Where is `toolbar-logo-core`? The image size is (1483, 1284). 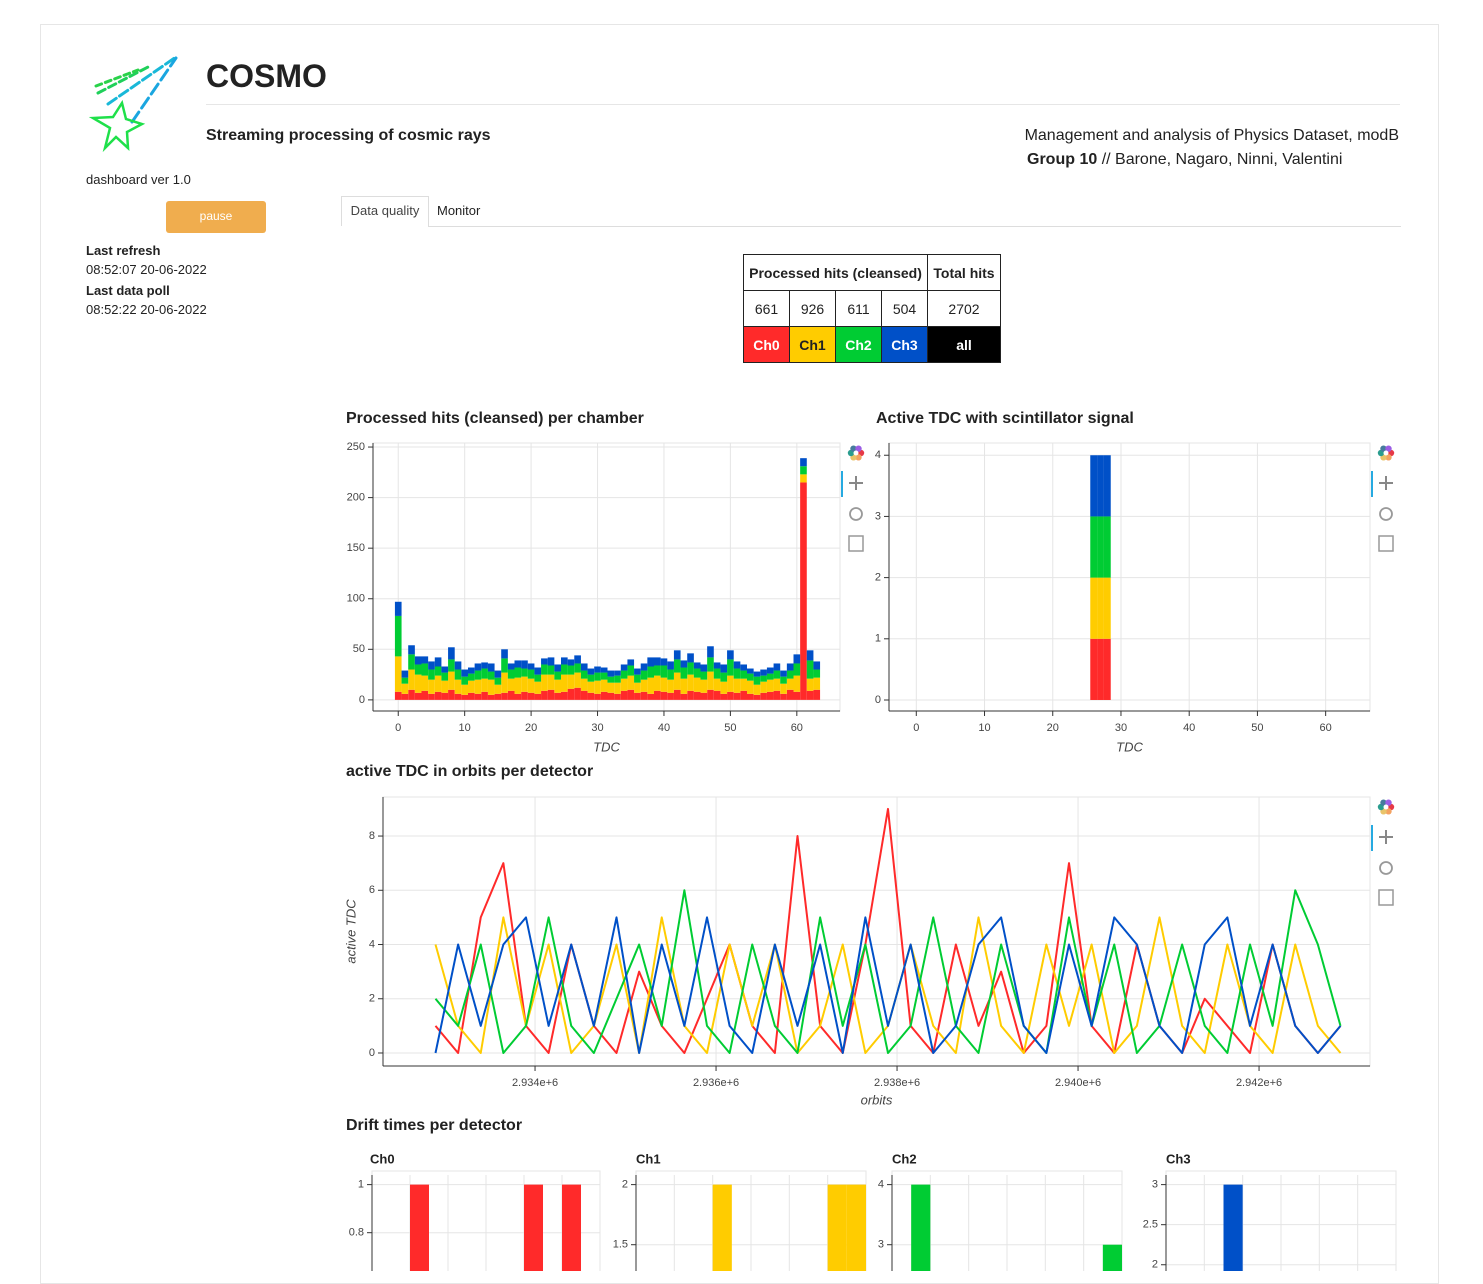
toolbar-logo-core is located at coordinates (1386, 807).